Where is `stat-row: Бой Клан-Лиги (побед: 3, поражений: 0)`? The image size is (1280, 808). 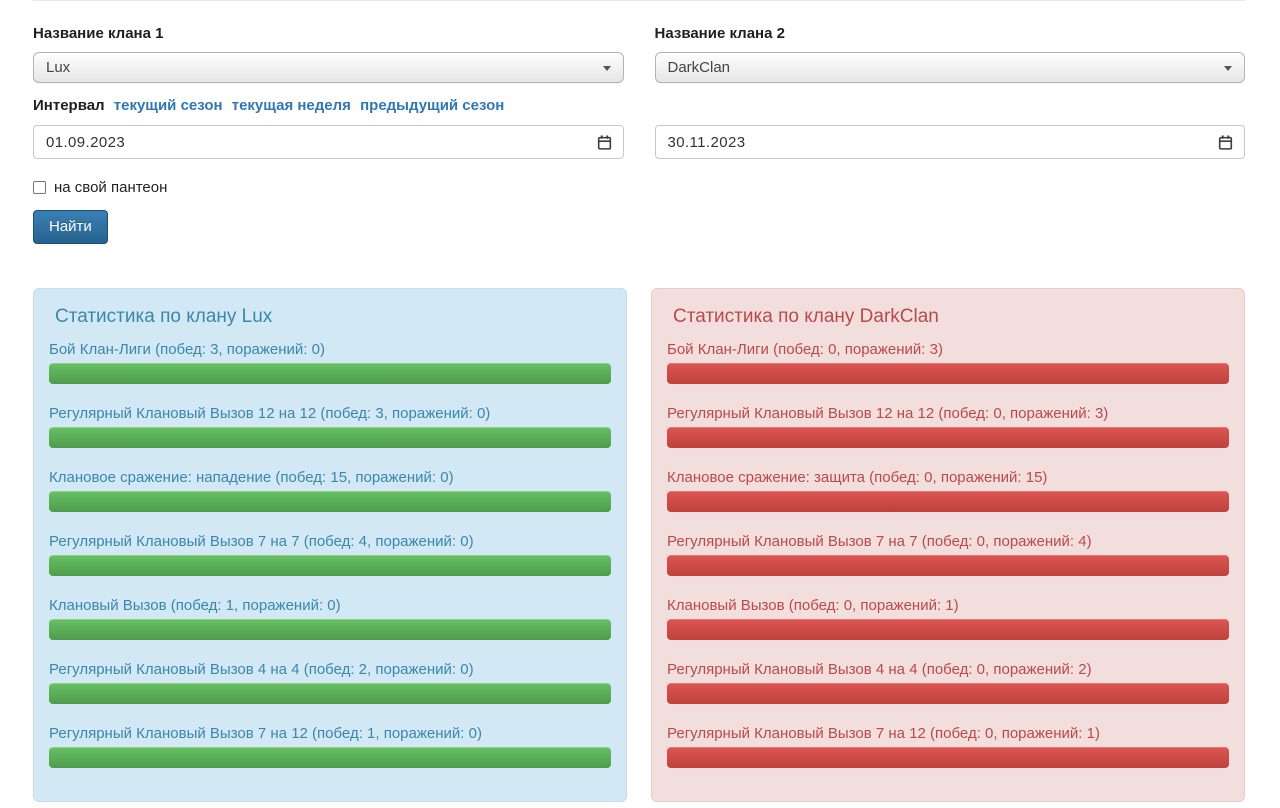 stat-row: Бой Клан-Лиги (побед: 3, поражений: 0) is located at coordinates (330, 362).